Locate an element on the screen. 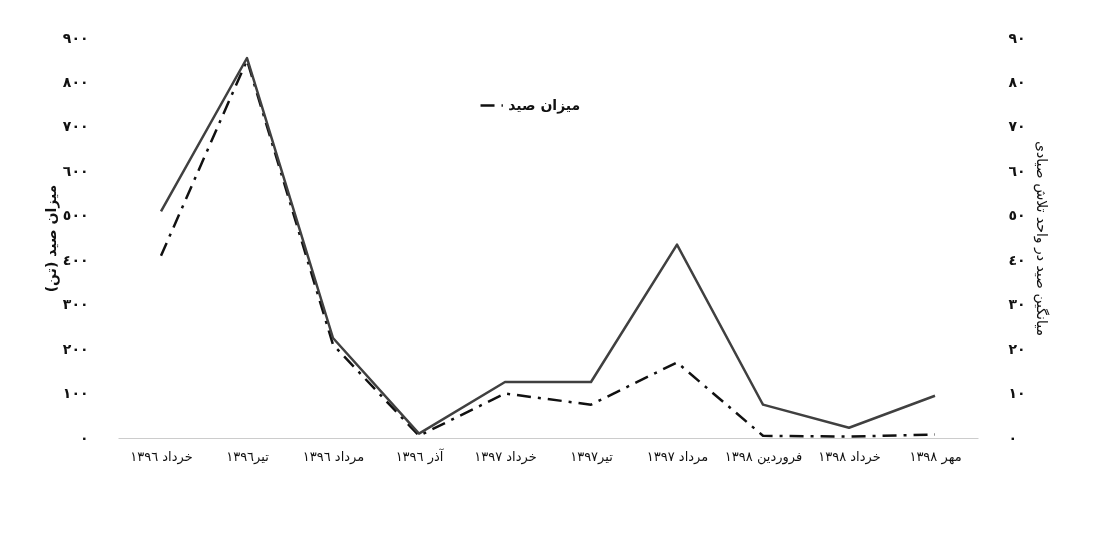 The image size is (1100, 550). y-tick-label: ١٠٠ is located at coordinates (75, 393).